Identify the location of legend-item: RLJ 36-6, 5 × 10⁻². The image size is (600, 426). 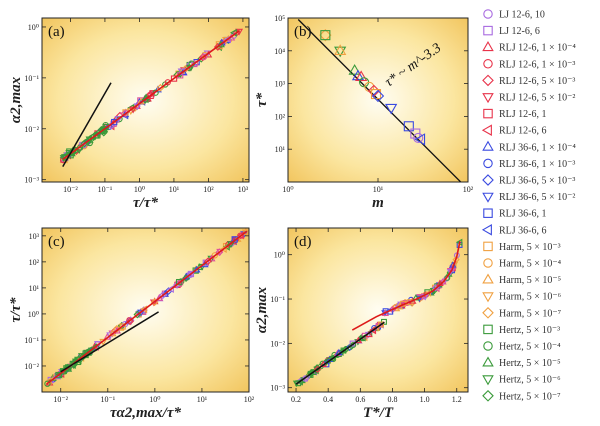
(528, 197).